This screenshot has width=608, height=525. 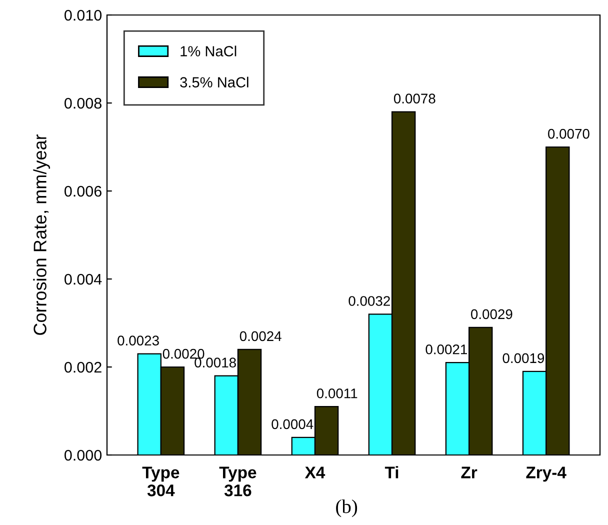 What do you see at coordinates (315, 472) in the screenshot?
I see `x-tick-label: X4` at bounding box center [315, 472].